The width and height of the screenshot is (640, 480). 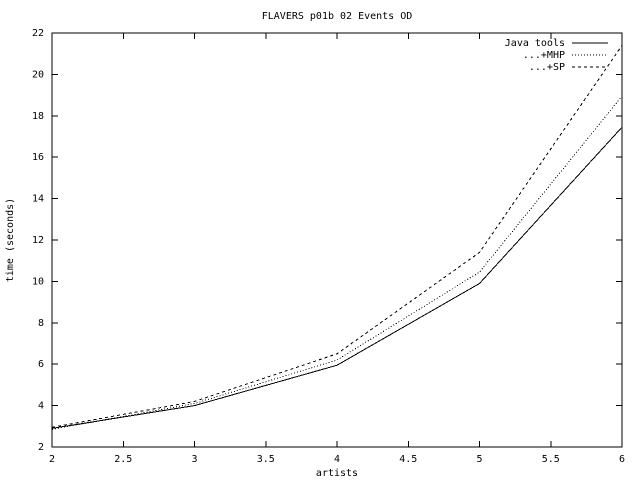 I want to click on x-tick-label: 4.5, so click(x=408, y=459).